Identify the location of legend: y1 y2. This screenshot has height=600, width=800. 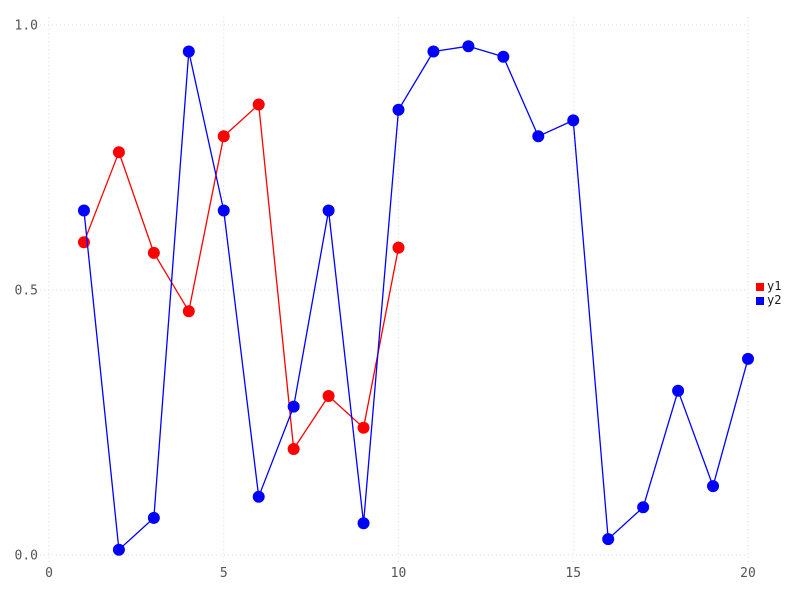
(768, 293).